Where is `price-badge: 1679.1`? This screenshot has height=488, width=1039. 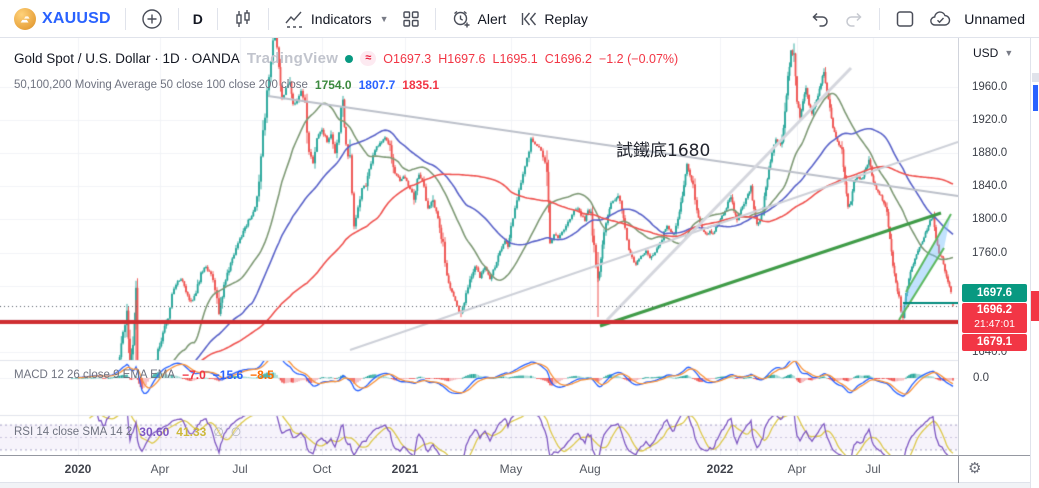 price-badge: 1679.1 is located at coordinates (994, 342).